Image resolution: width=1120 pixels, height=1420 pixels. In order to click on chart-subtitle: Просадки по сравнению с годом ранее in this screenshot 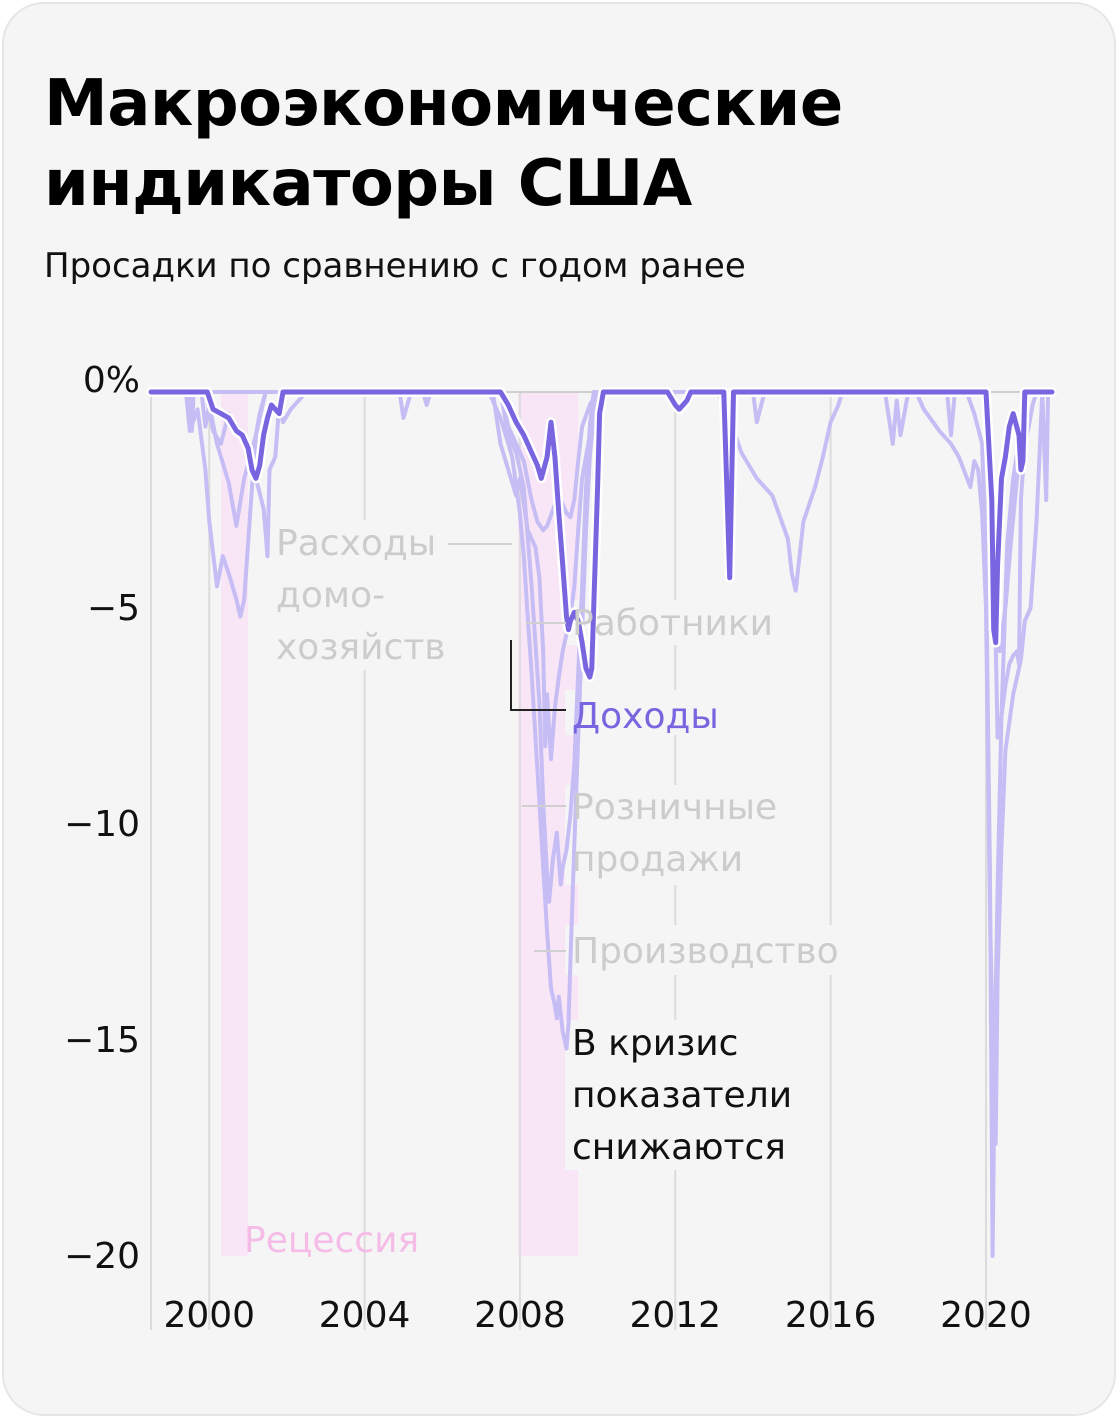, I will do `click(395, 266)`.